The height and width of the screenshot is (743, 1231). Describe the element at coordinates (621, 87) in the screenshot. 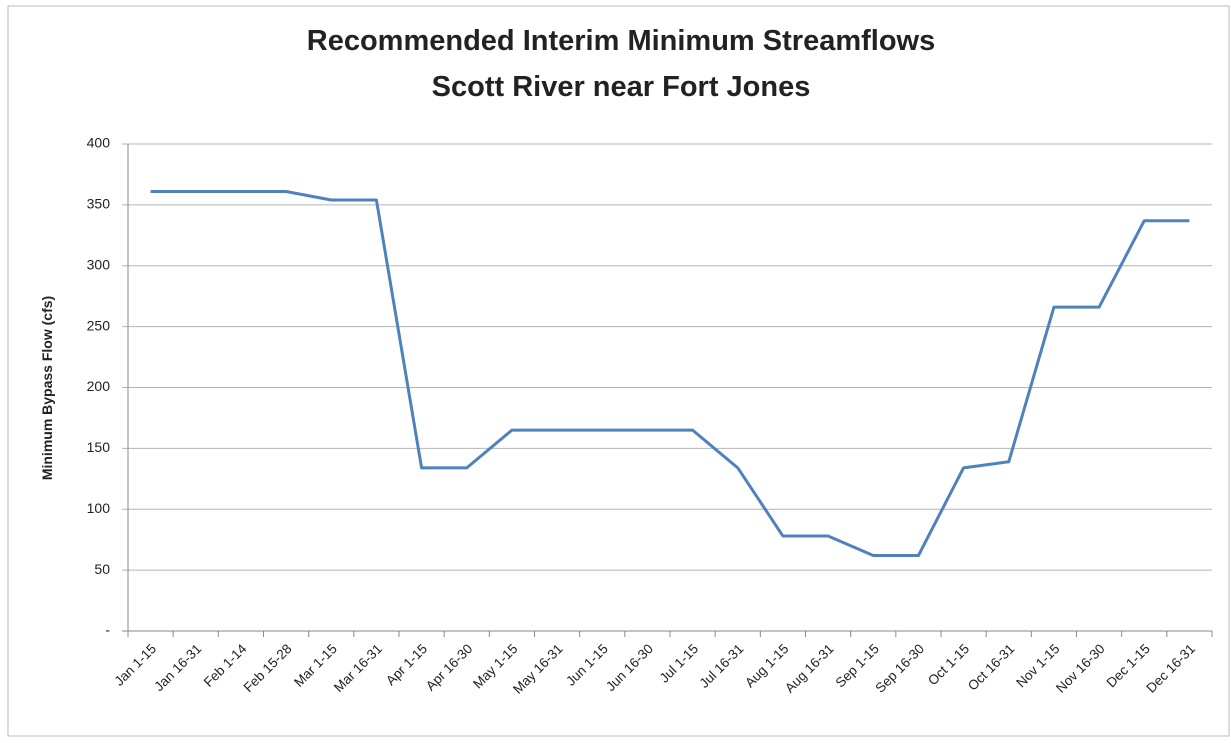

I see `chart-subtitle: Scott River near Fort Jones` at that location.